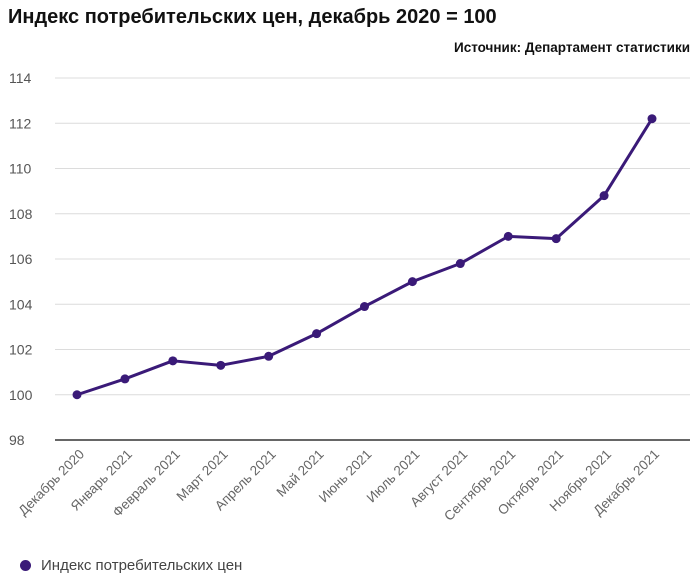  Describe the element at coordinates (17, 440) in the screenshot. I see `y-tick-label: 98` at that location.